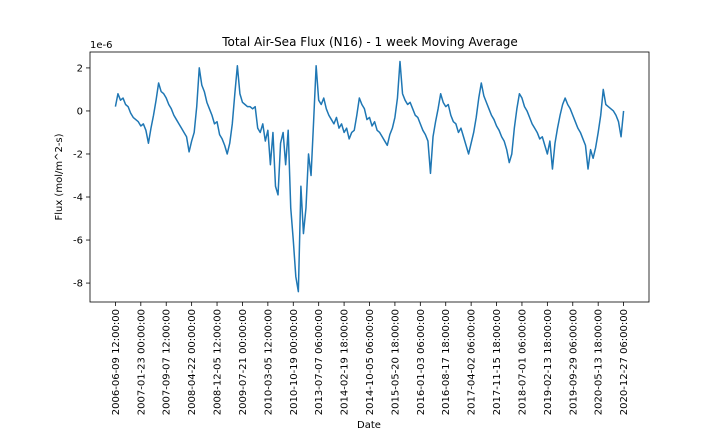  I want to click on x-tick-label: 2014-10-05 06:00:00, so click(370, 362).